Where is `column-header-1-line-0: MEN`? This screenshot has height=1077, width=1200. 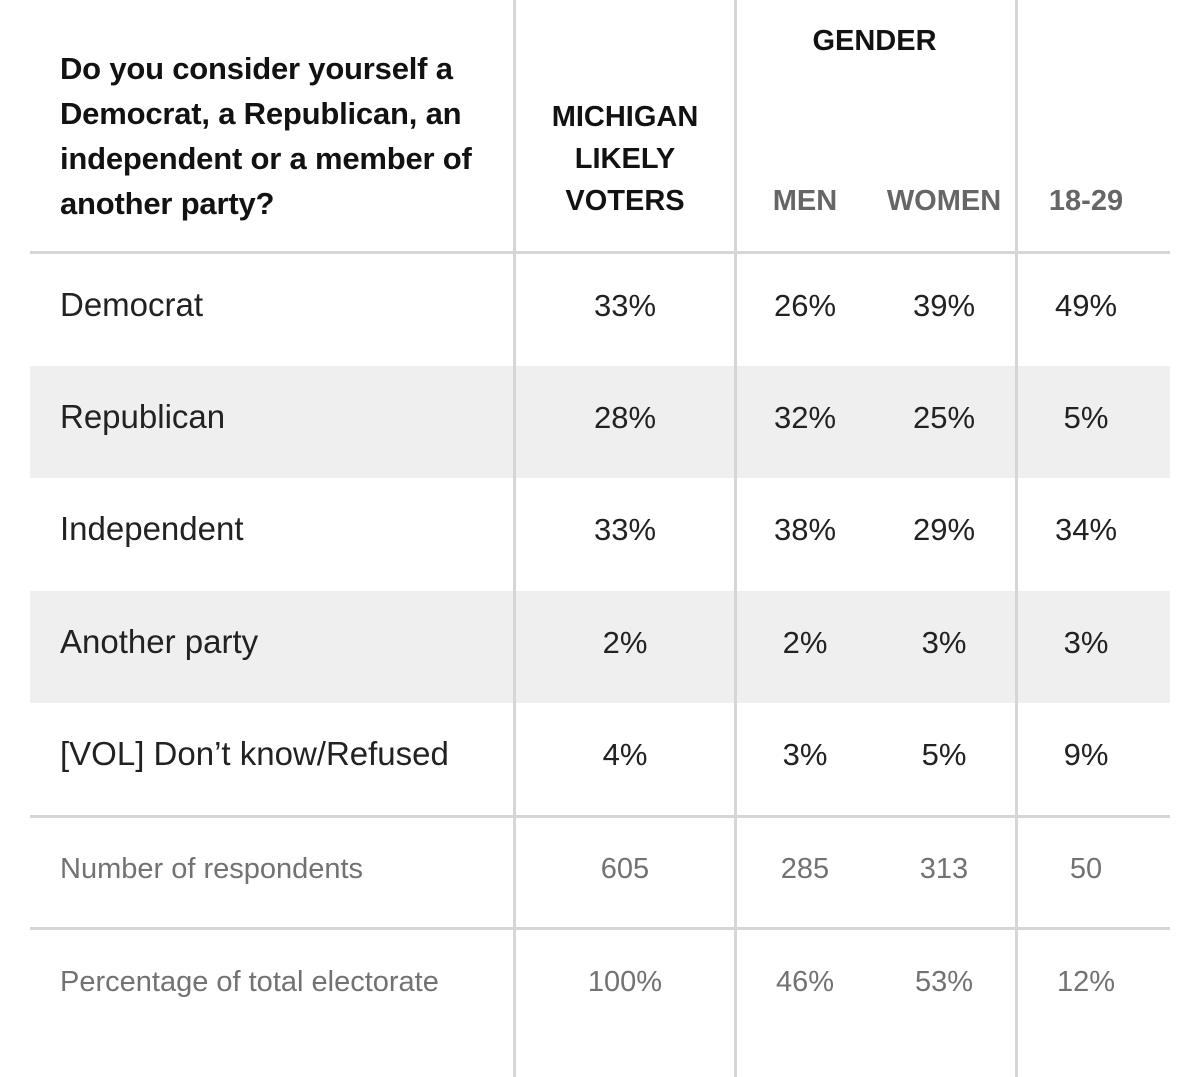
column-header-1-line-0: MEN is located at coordinates (805, 201).